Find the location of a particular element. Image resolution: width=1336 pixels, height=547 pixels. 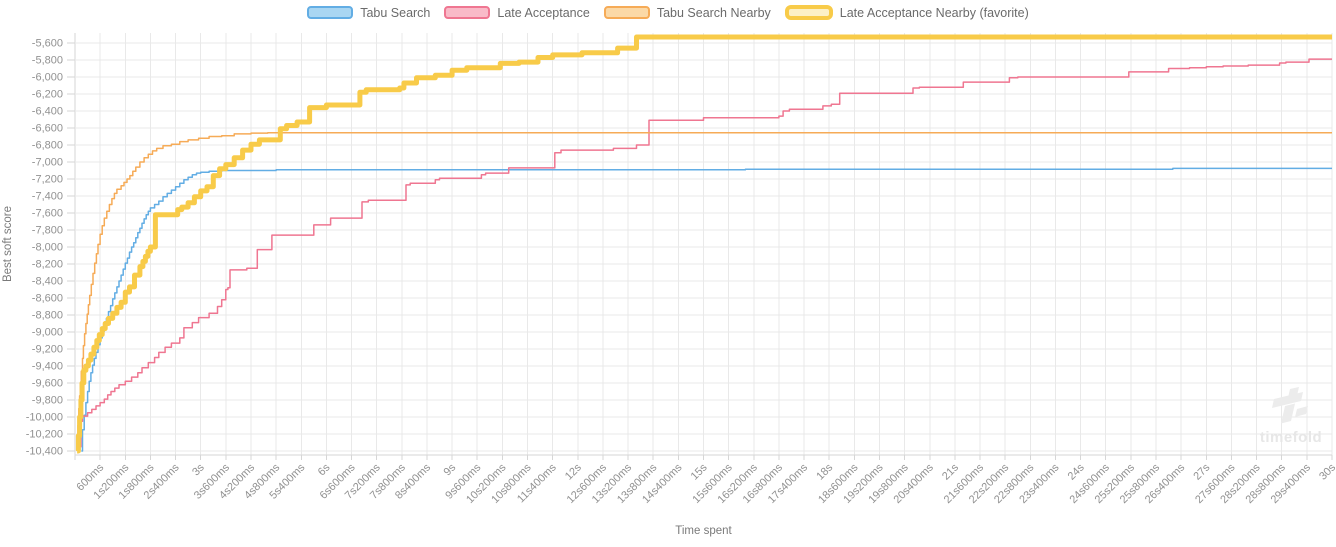

svg-text: -9,200 is located at coordinates (47, 350).